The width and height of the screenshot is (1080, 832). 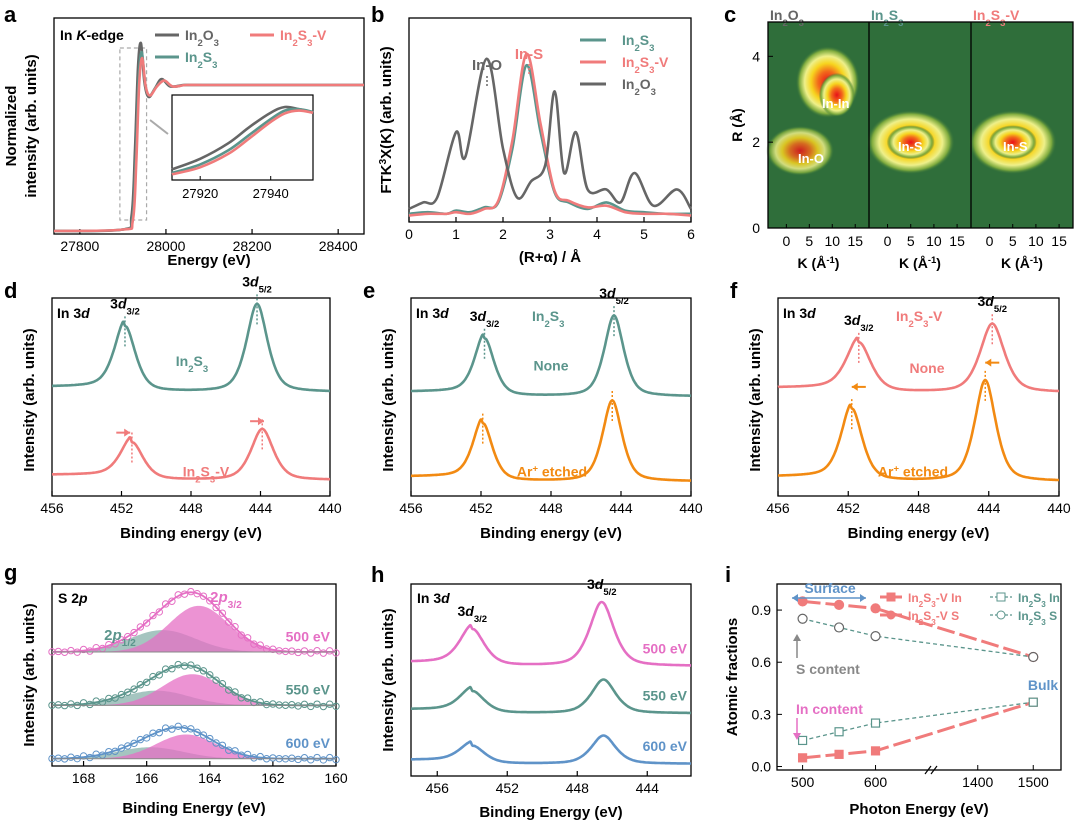 What do you see at coordinates (935, 600) in the screenshot?
I see `legend-label: In2S3-V In` at bounding box center [935, 600].